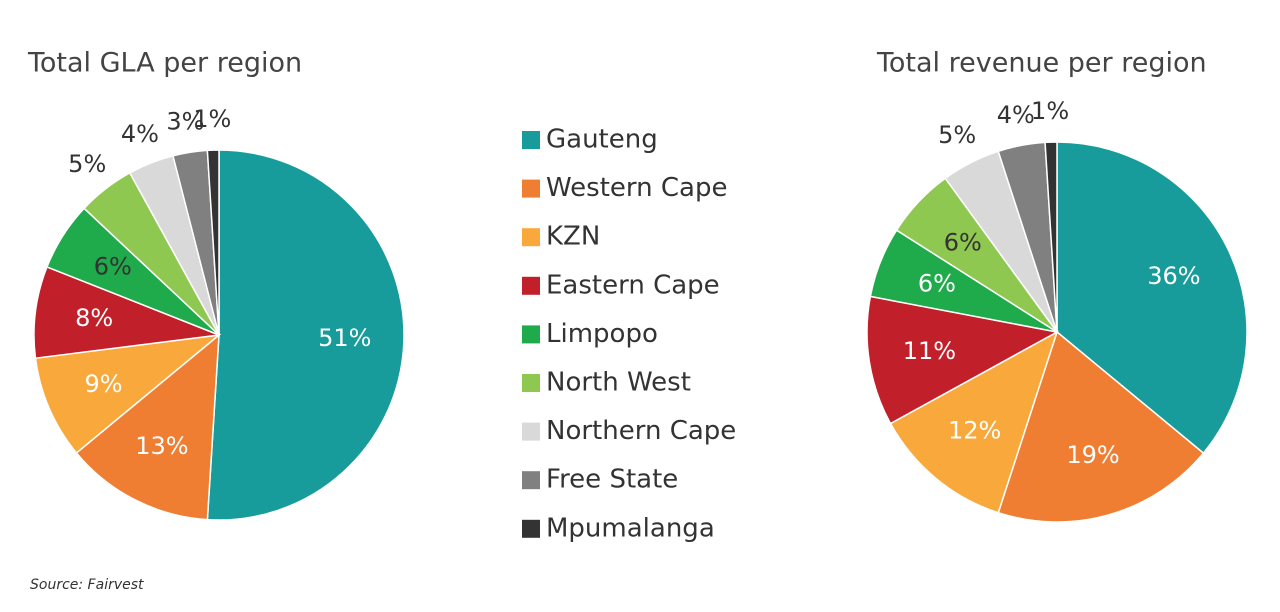 Image resolution: width=1280 pixels, height=612 pixels. What do you see at coordinates (344, 338) in the screenshot?
I see `data-label: 51%` at bounding box center [344, 338].